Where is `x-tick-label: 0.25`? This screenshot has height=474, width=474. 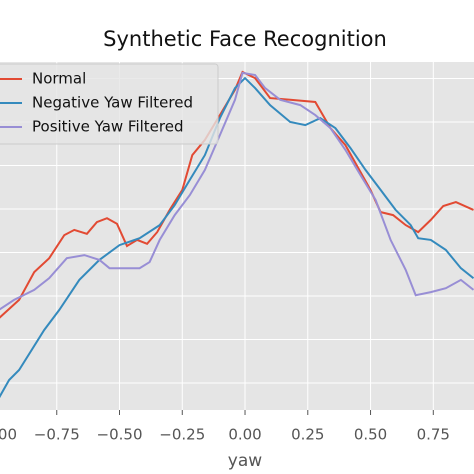 x-tick-label: 0.25 is located at coordinates (307, 435).